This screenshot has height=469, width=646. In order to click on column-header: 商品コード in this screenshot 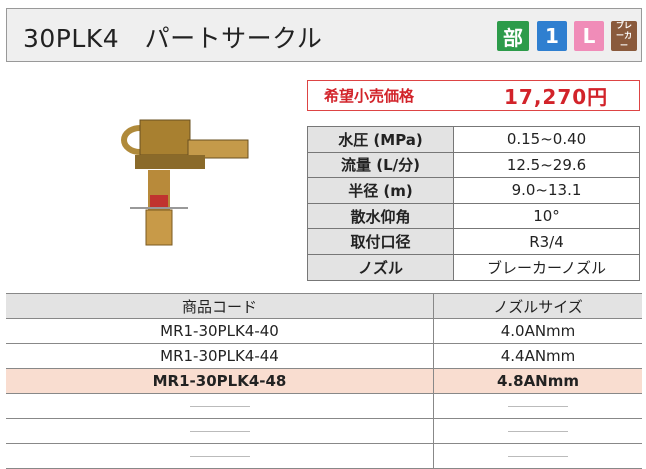, I will do `click(220, 306)`.